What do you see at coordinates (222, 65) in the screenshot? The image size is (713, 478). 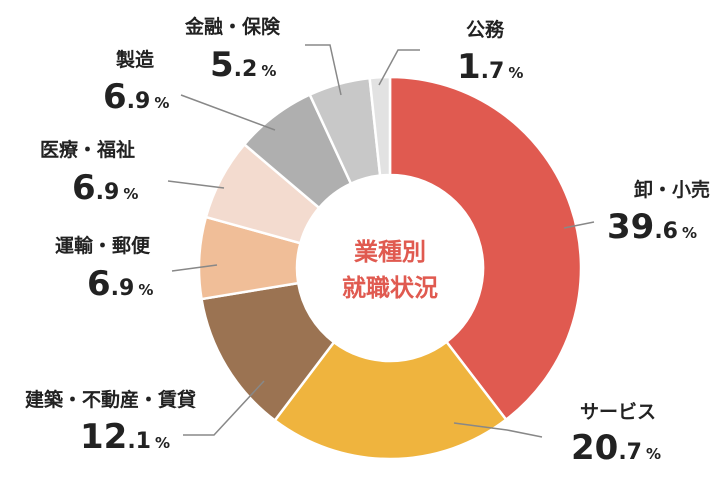 I see `value-int: 5` at bounding box center [222, 65].